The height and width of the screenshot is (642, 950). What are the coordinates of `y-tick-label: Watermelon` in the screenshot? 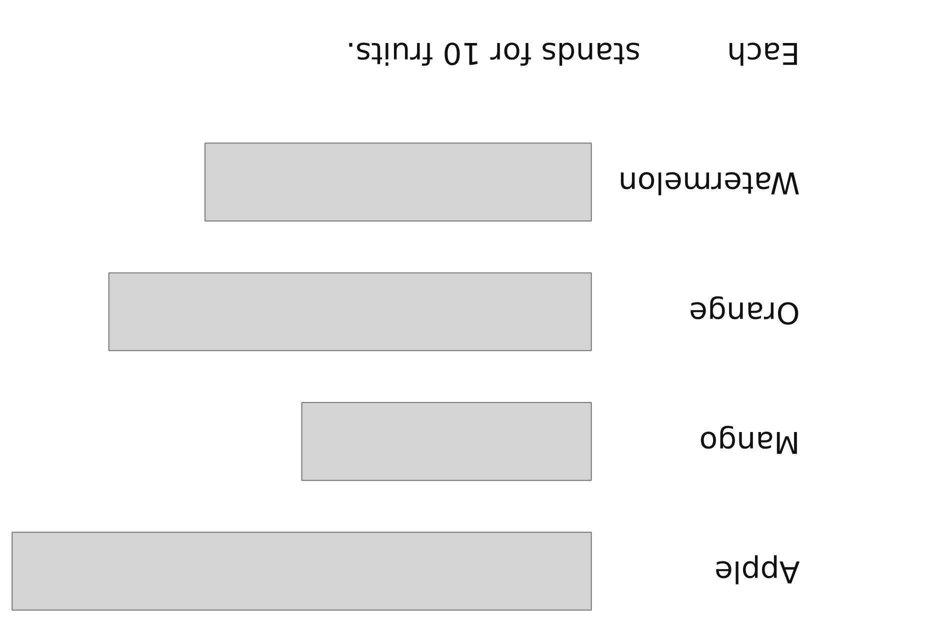 It's located at (709, 182).